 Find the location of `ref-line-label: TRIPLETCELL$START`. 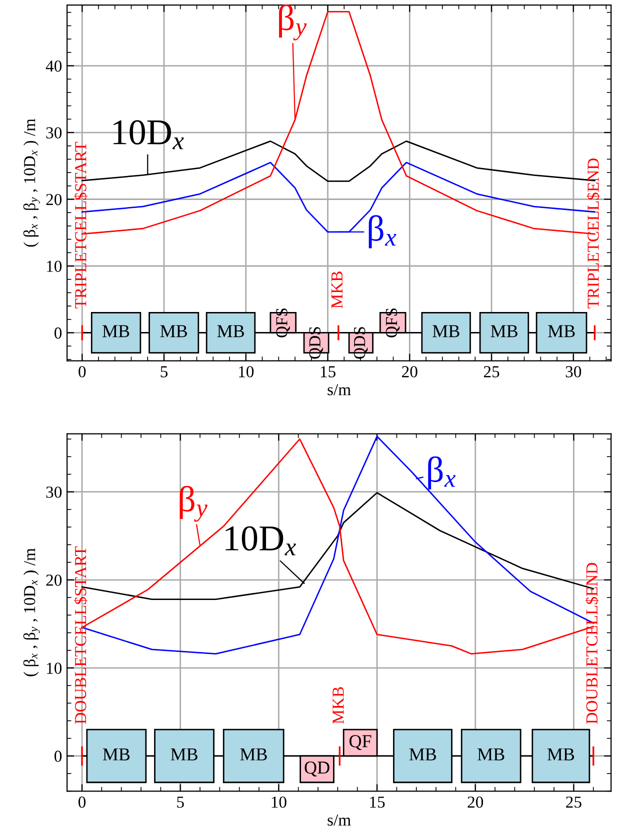

ref-line-label: TRIPLETCELL$START is located at coordinates (81, 225).